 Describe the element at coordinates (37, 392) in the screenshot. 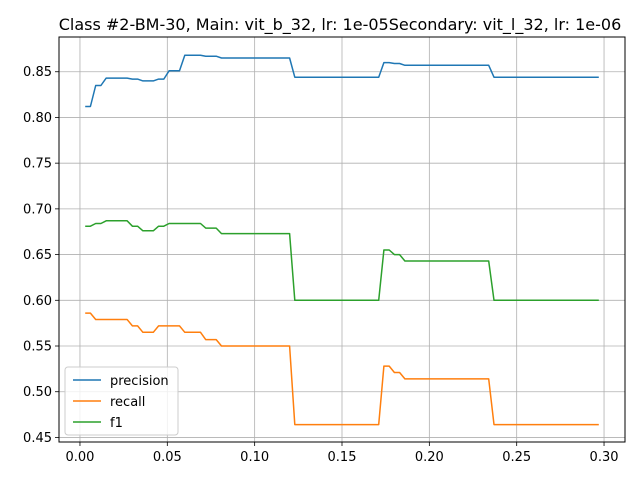

I see `y-tick-label: 0.50` at that location.